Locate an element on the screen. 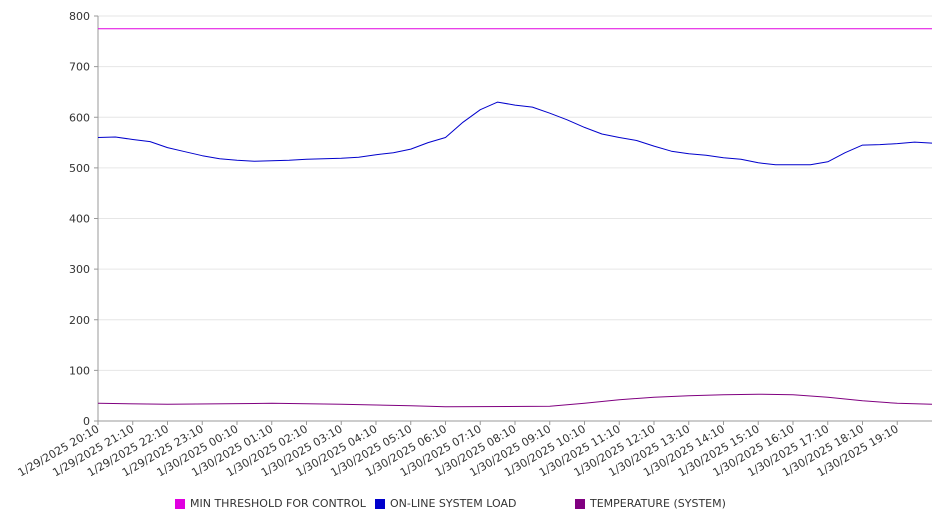 Image resolution: width=946 pixels, height=530 pixels. legend-swatch-load is located at coordinates (380, 503).